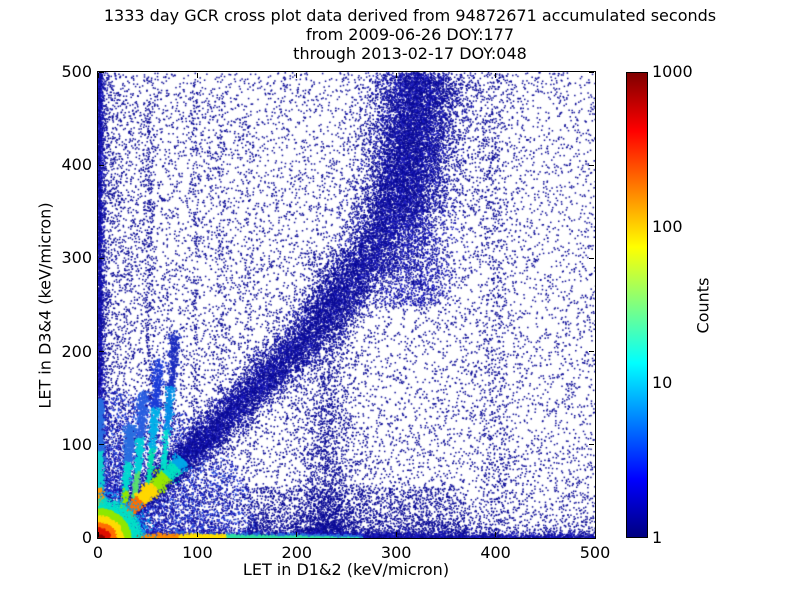 Image resolution: width=800 pixels, height=600 pixels. What do you see at coordinates (495, 552) in the screenshot?
I see `x-tick-label: 400` at bounding box center [495, 552].